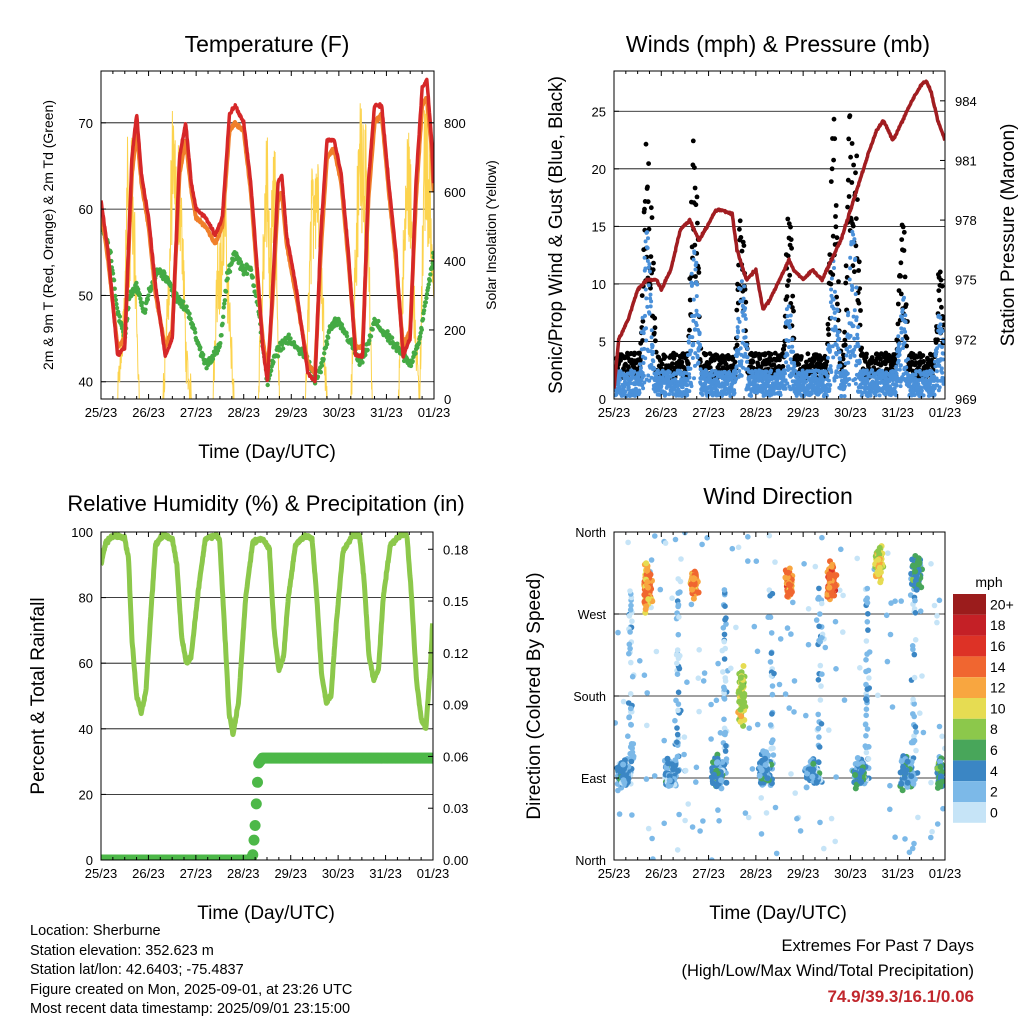  I want to click on winds-series, so click(779, 239).